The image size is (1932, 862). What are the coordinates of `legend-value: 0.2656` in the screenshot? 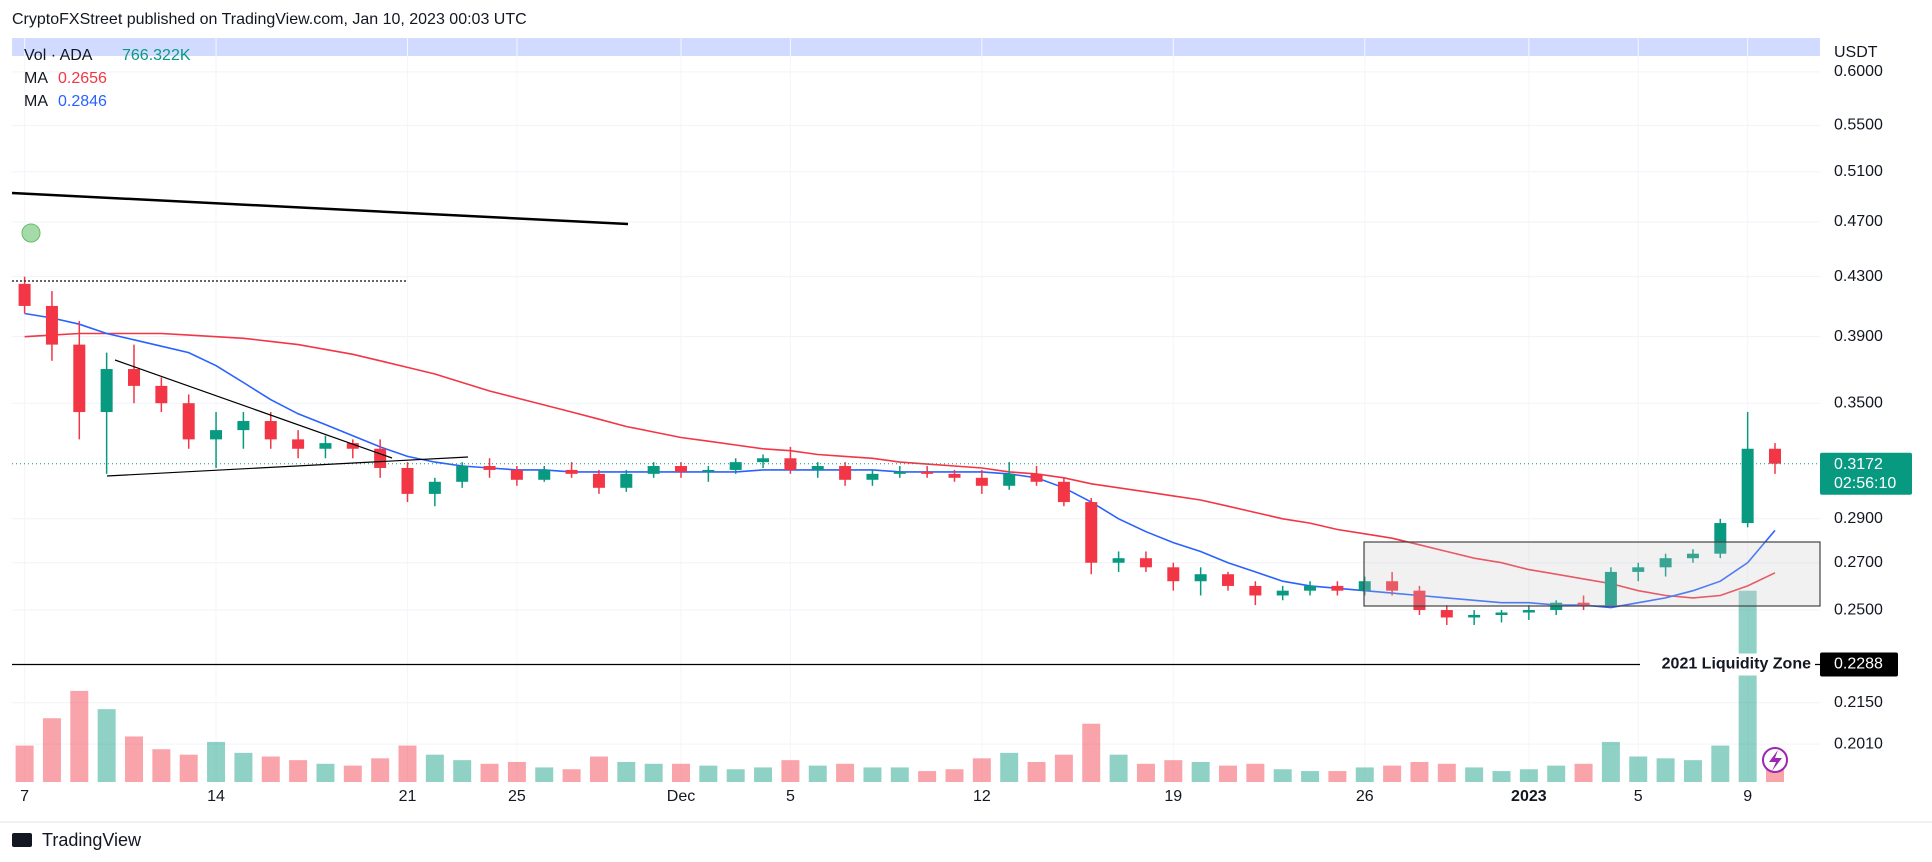 It's located at (82, 78).